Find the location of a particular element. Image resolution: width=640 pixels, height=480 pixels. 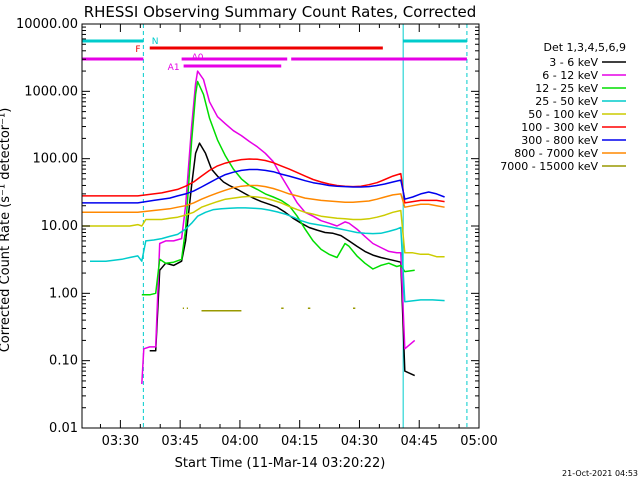

legend-label-0: 3 - 6 keV is located at coordinates (573, 62).